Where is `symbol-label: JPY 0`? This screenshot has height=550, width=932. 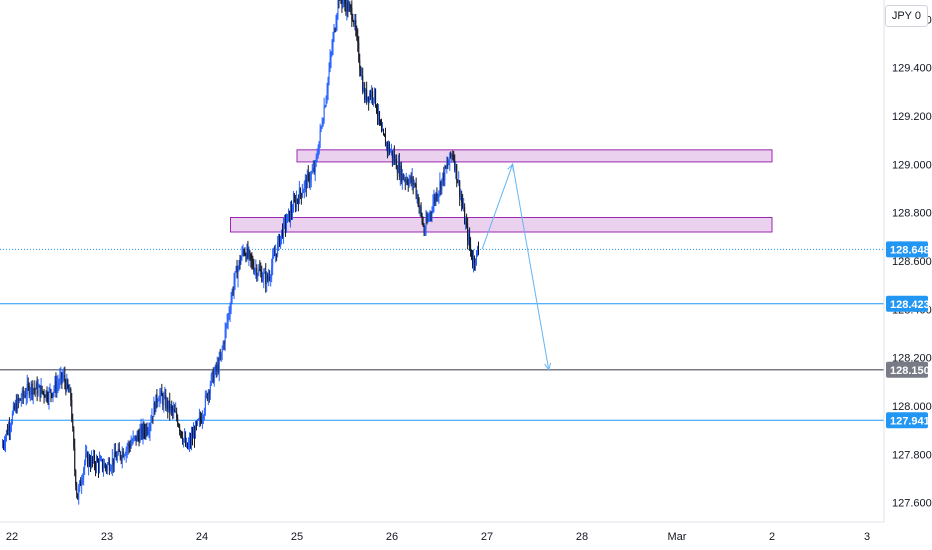
symbol-label: JPY 0 is located at coordinates (906, 16).